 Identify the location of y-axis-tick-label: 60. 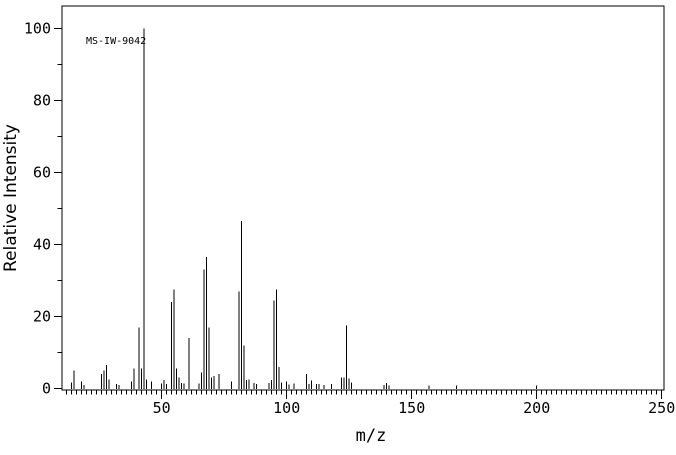
(42, 173).